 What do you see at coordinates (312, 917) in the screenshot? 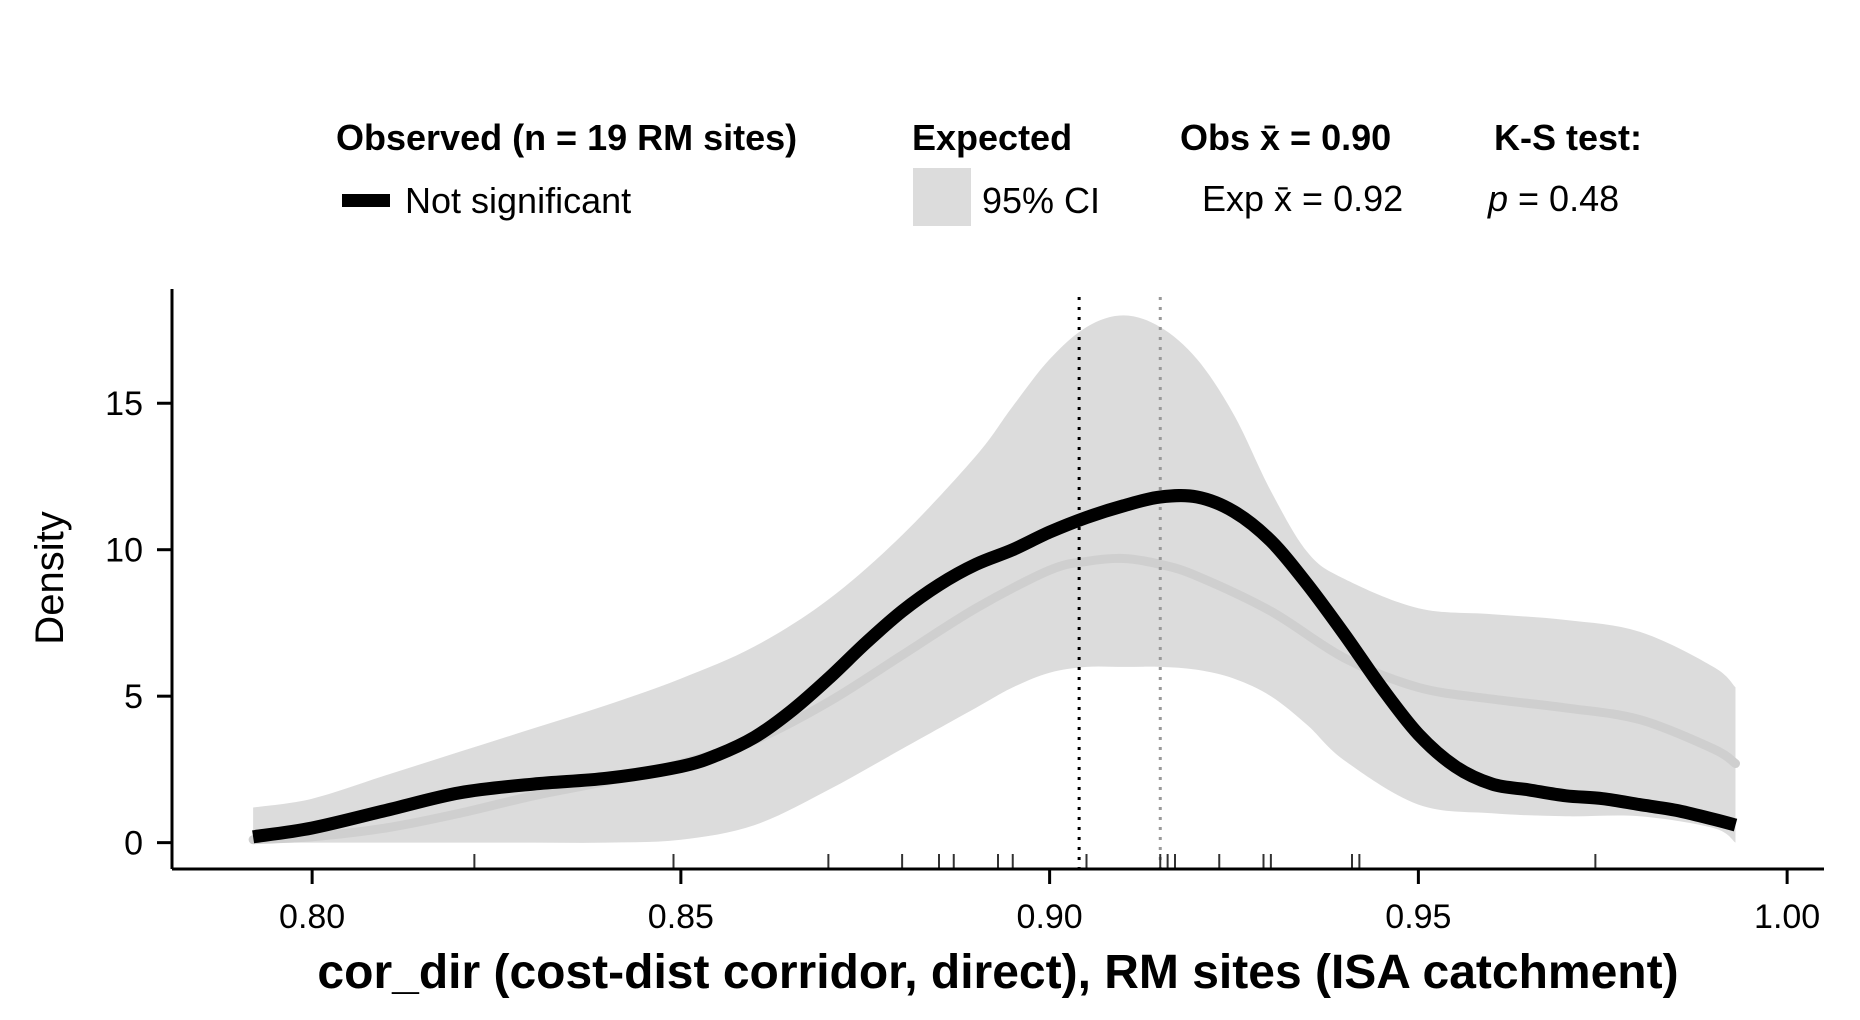
I see `x-tick-label: 0.80` at bounding box center [312, 917].